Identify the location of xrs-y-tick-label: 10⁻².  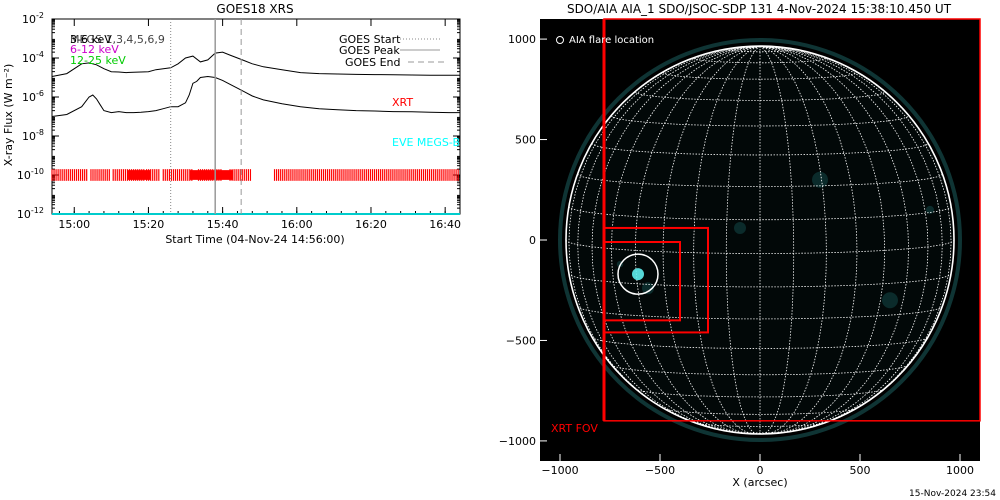
(33, 18).